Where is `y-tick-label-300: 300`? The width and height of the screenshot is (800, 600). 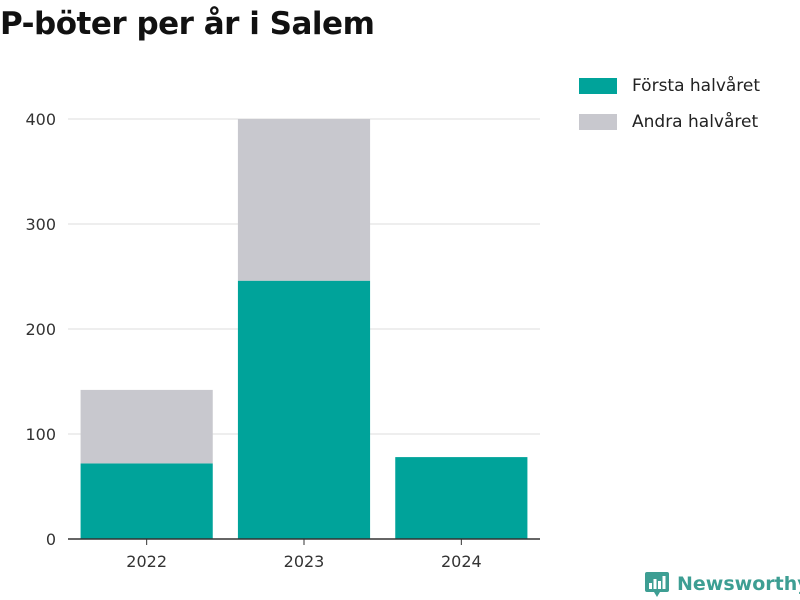 y-tick-label-300: 300 is located at coordinates (40, 224).